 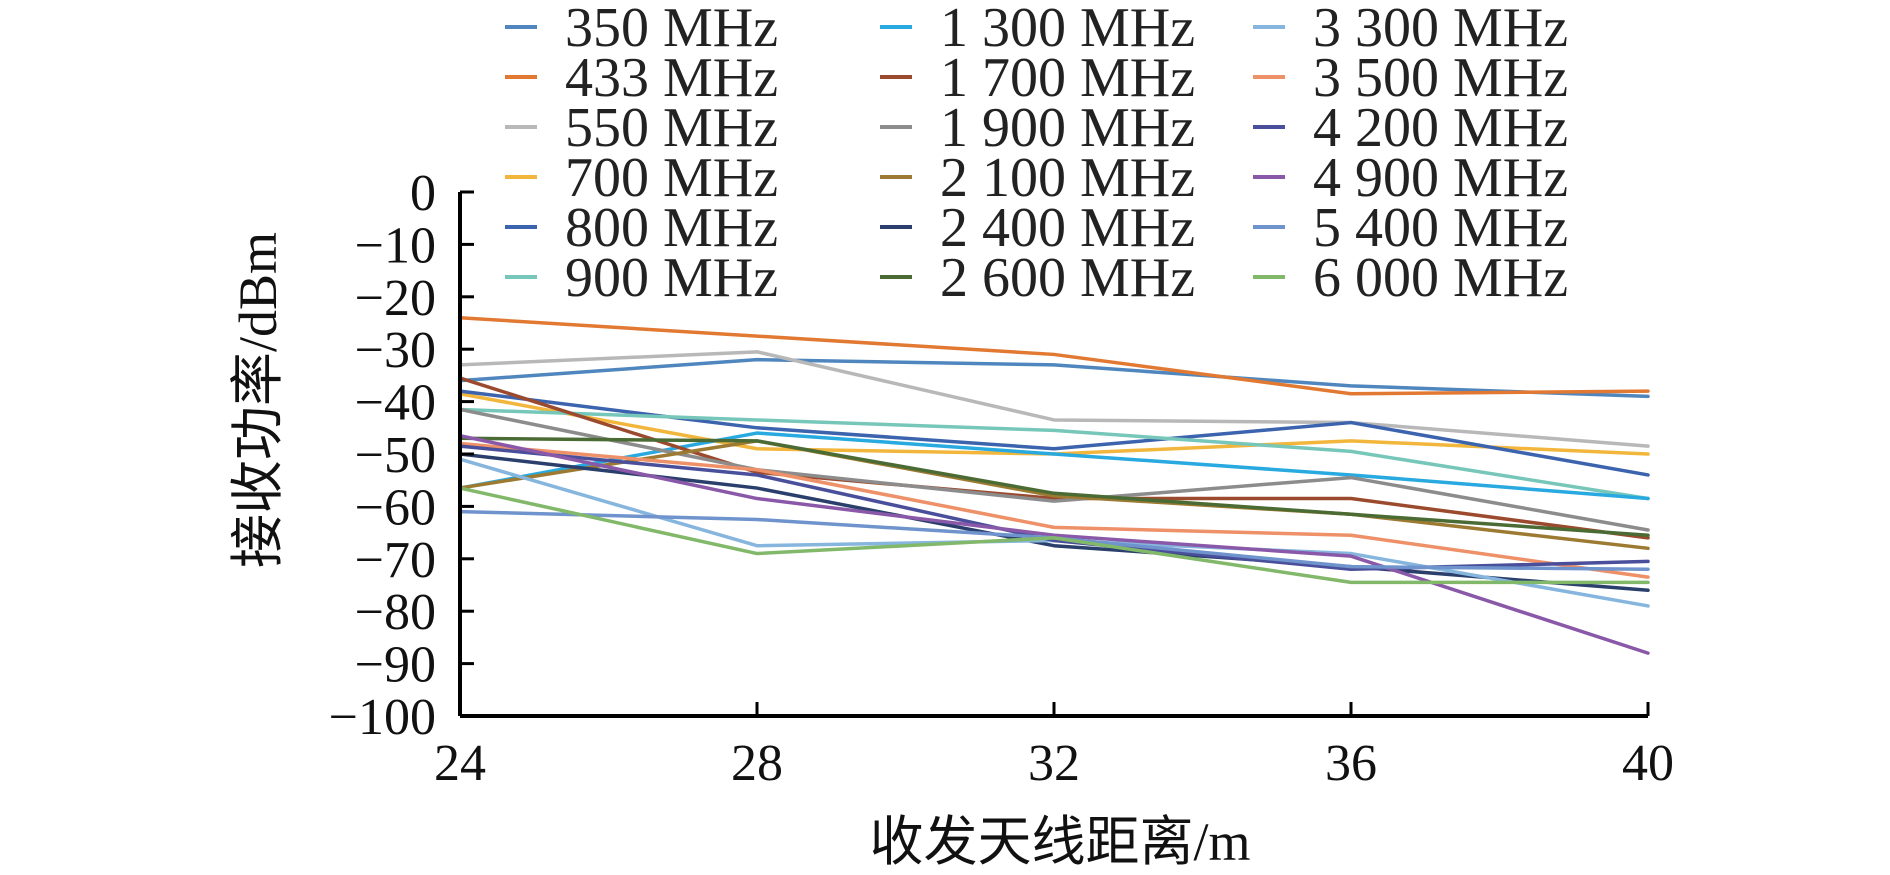 What do you see at coordinates (1067, 29) in the screenshot?
I see `legend-label: 1 300 MHz` at bounding box center [1067, 29].